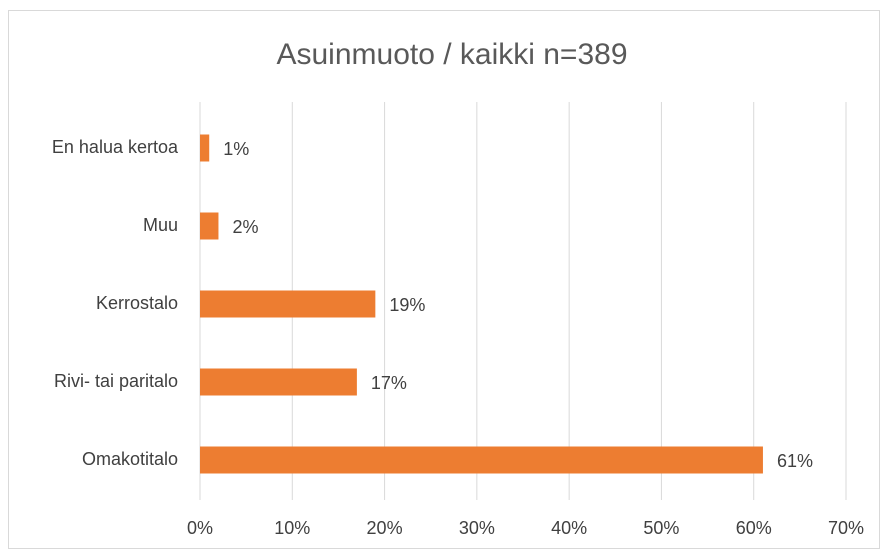 This screenshot has height=551, width=882. What do you see at coordinates (661, 528) in the screenshot?
I see `x-tick-label: 50%` at bounding box center [661, 528].